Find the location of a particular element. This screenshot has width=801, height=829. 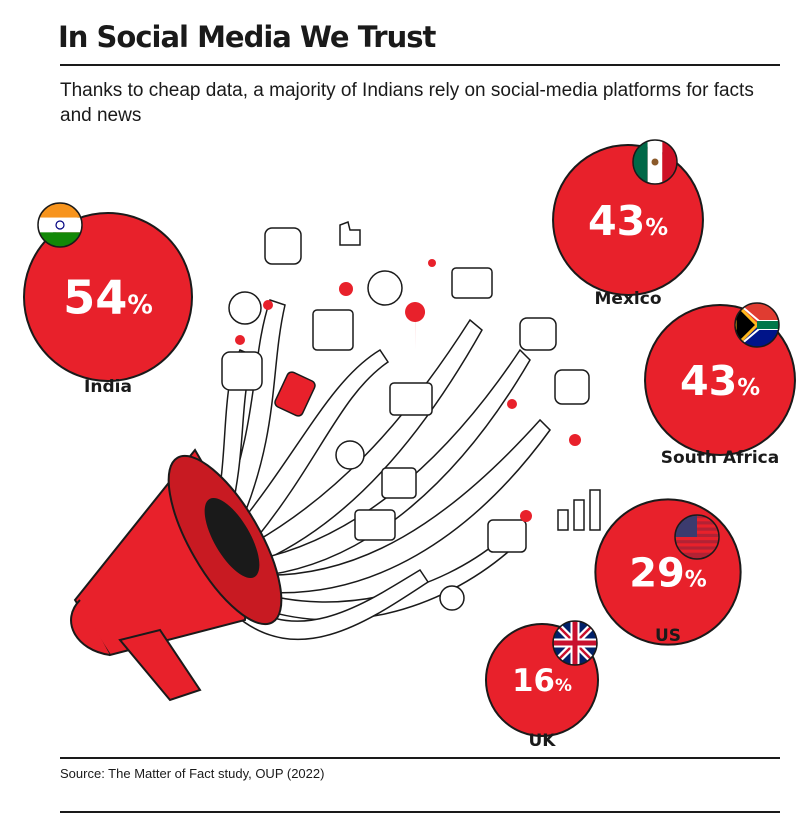

value-label: 29% is located at coordinates (668, 573).